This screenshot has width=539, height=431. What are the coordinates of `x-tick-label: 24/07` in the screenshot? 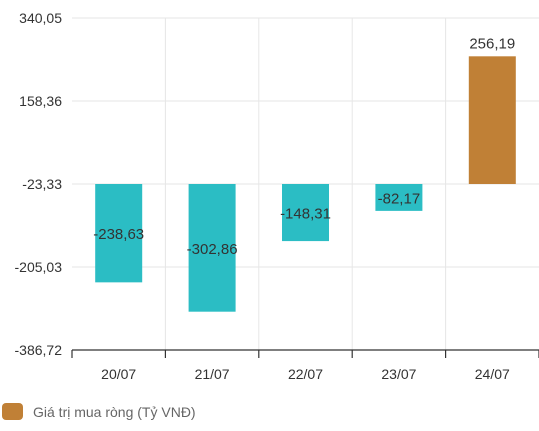 It's located at (492, 374).